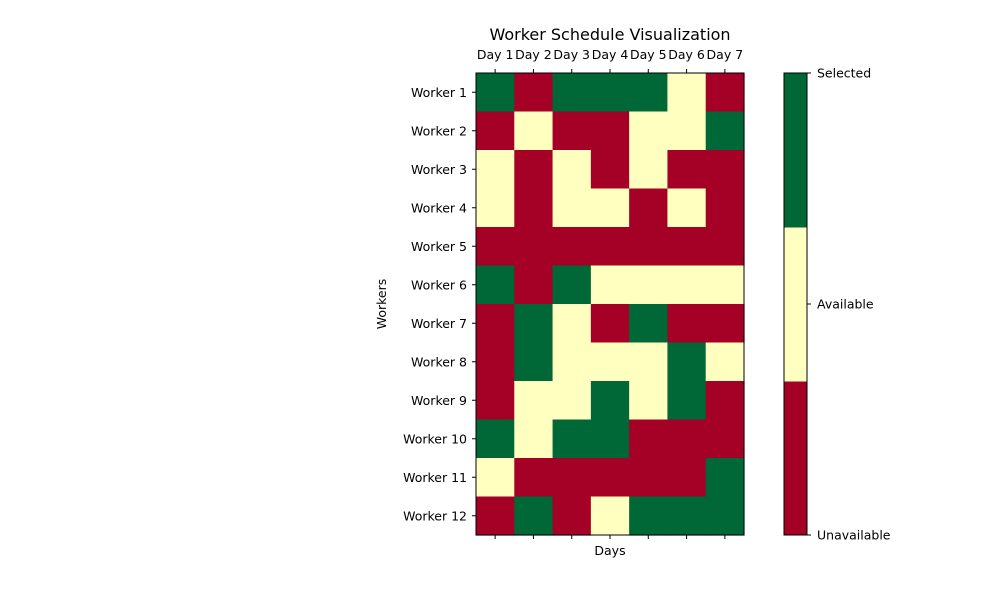 Image resolution: width=1000 pixels, height=600 pixels. What do you see at coordinates (533, 54) in the screenshot?
I see `x-tick-label: Day 2` at bounding box center [533, 54].